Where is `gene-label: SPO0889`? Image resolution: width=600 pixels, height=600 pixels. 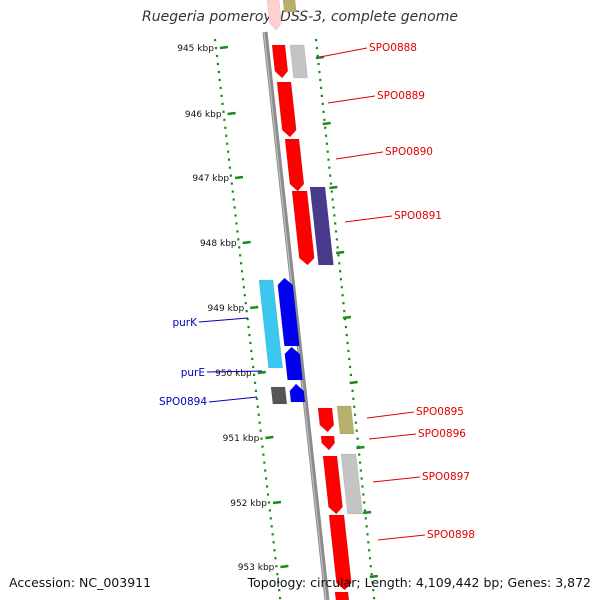 gene-label: SPO0889 is located at coordinates (401, 96).